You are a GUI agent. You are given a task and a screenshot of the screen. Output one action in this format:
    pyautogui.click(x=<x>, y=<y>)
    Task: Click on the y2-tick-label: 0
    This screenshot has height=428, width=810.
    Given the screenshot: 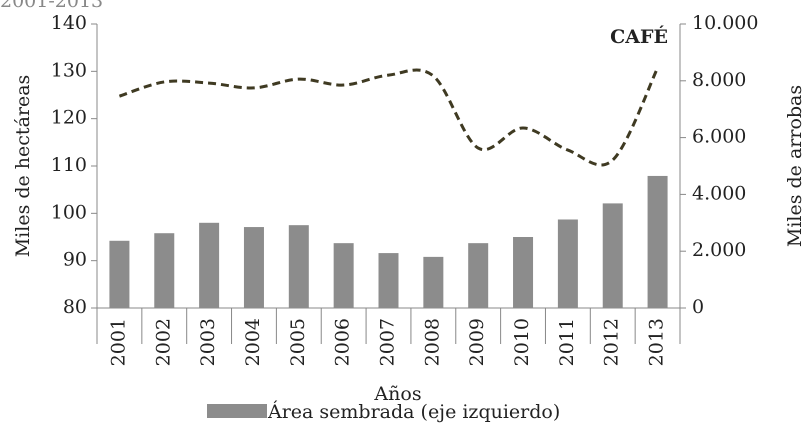 What is the action you would take?
    pyautogui.click(x=698, y=307)
    